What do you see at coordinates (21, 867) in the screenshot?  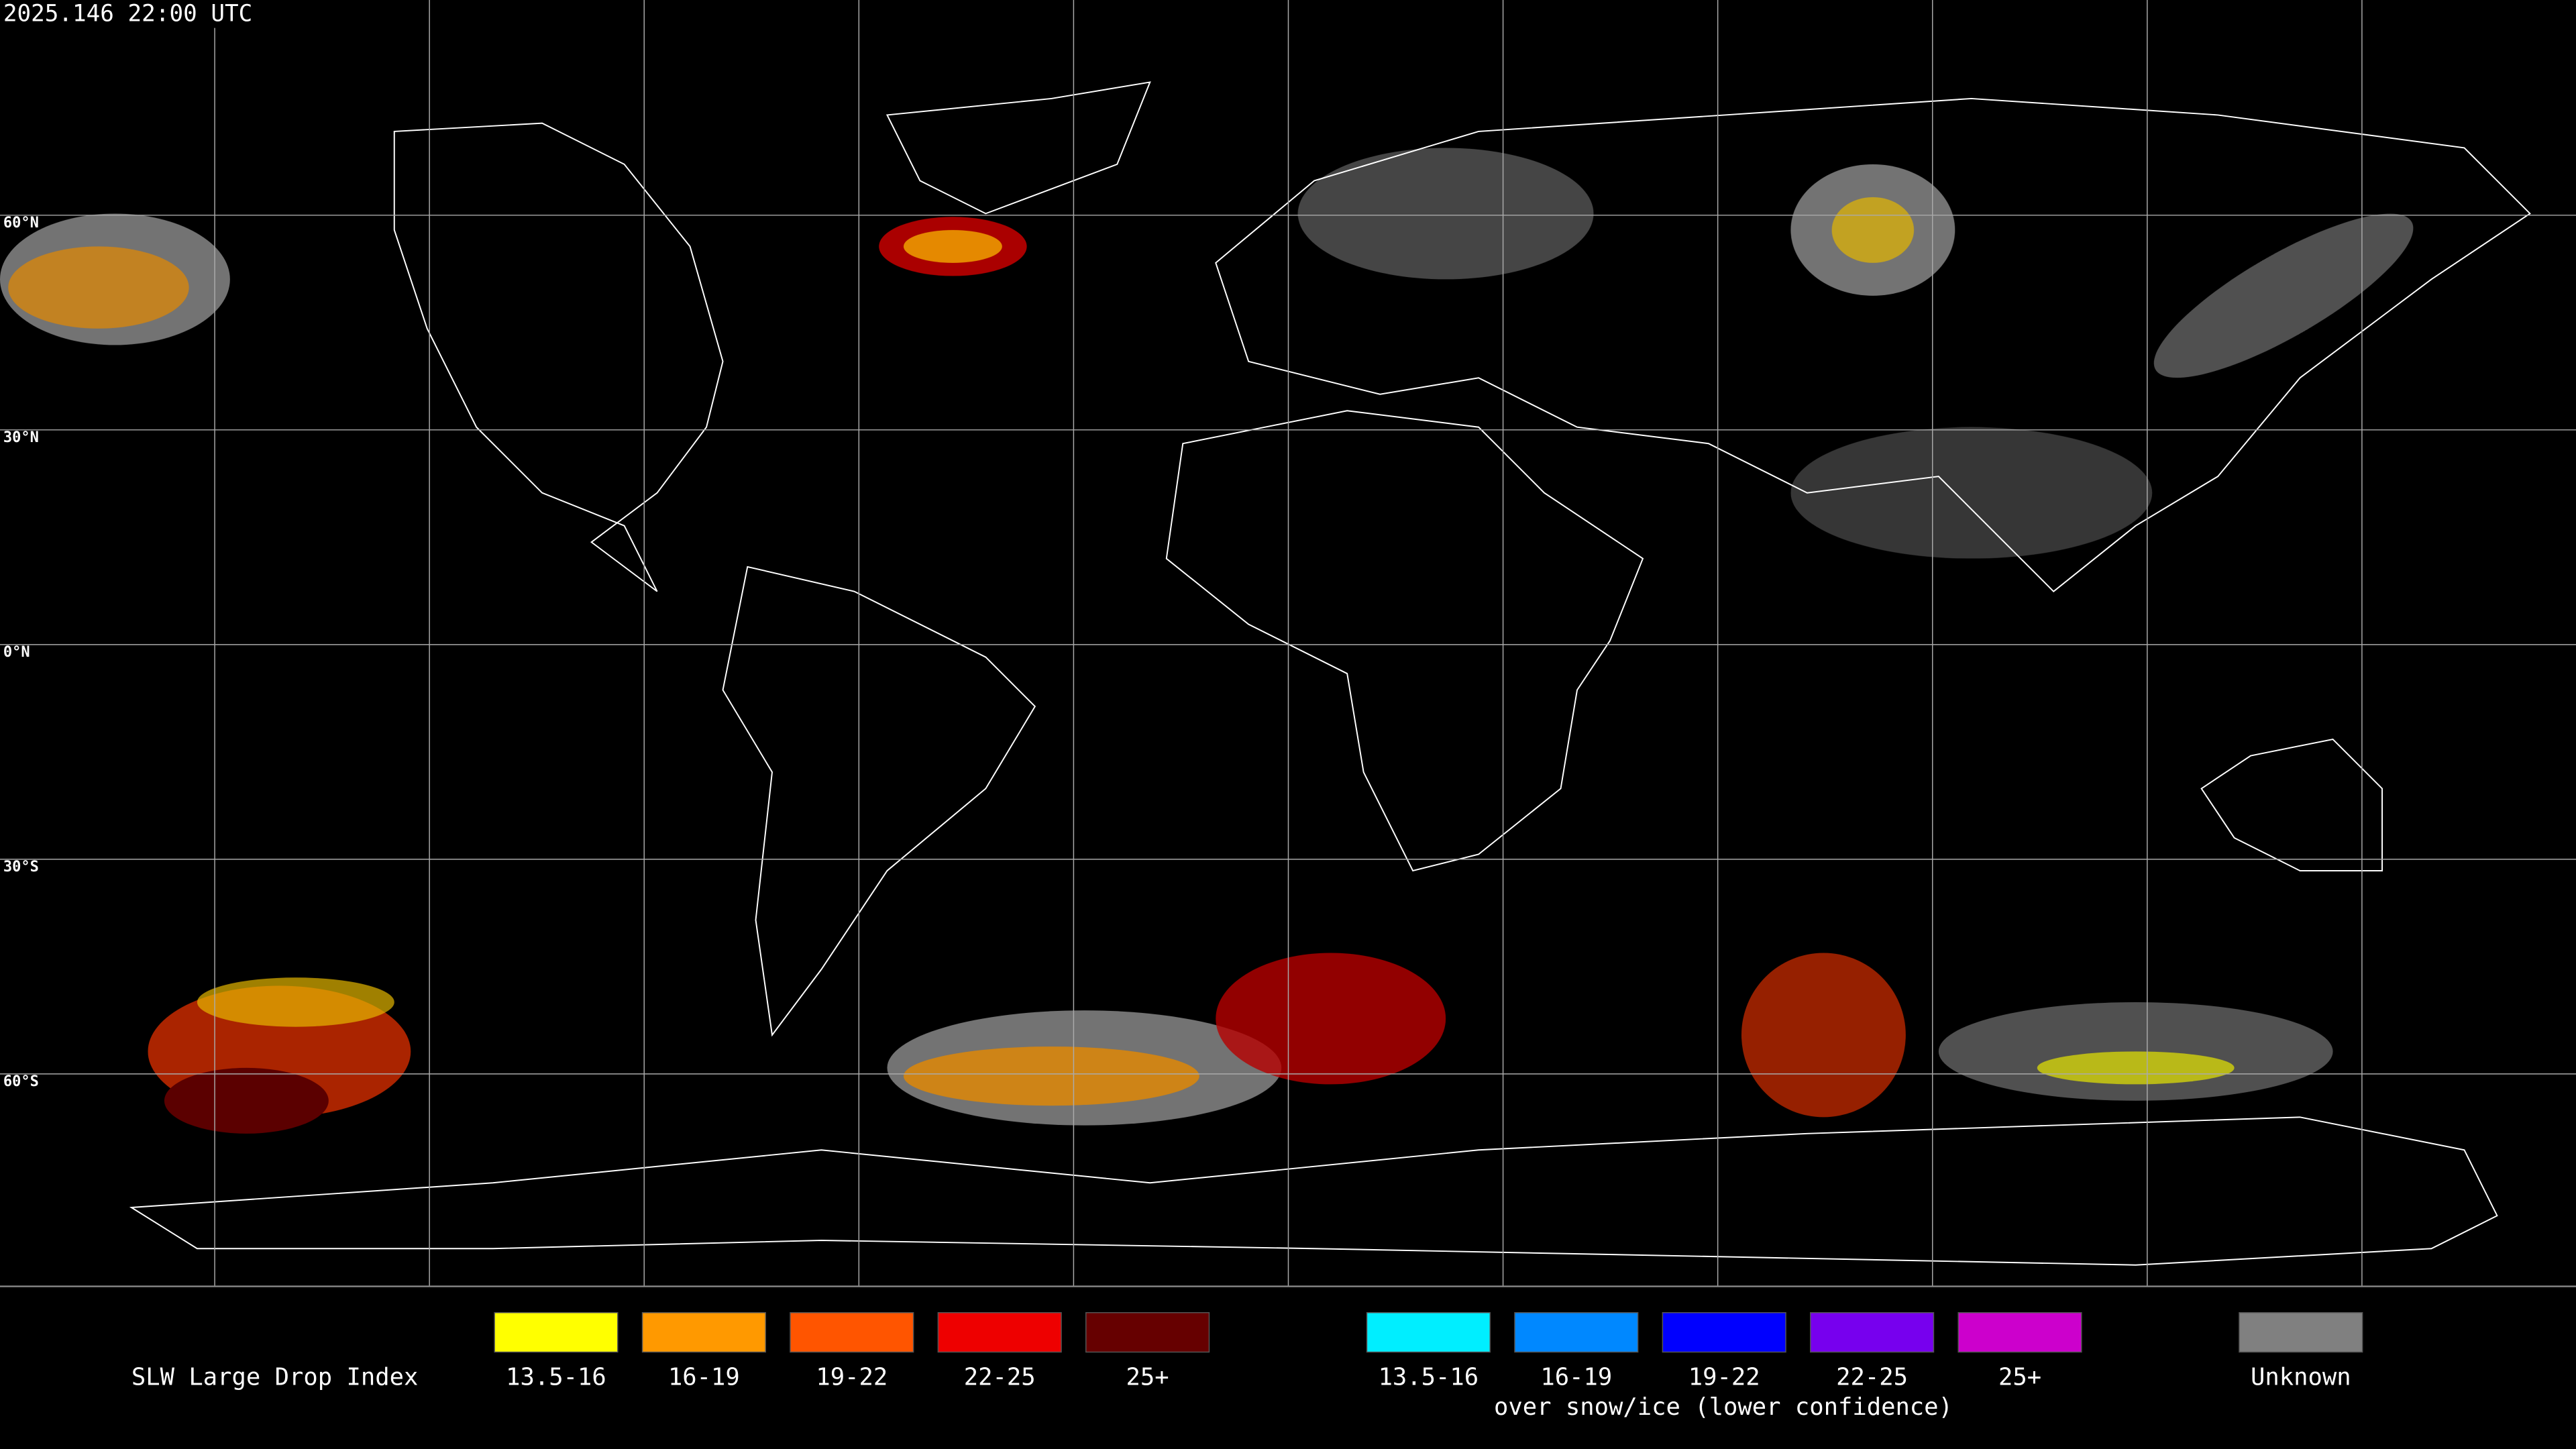 I see `lat-label: 30°S` at bounding box center [21, 867].